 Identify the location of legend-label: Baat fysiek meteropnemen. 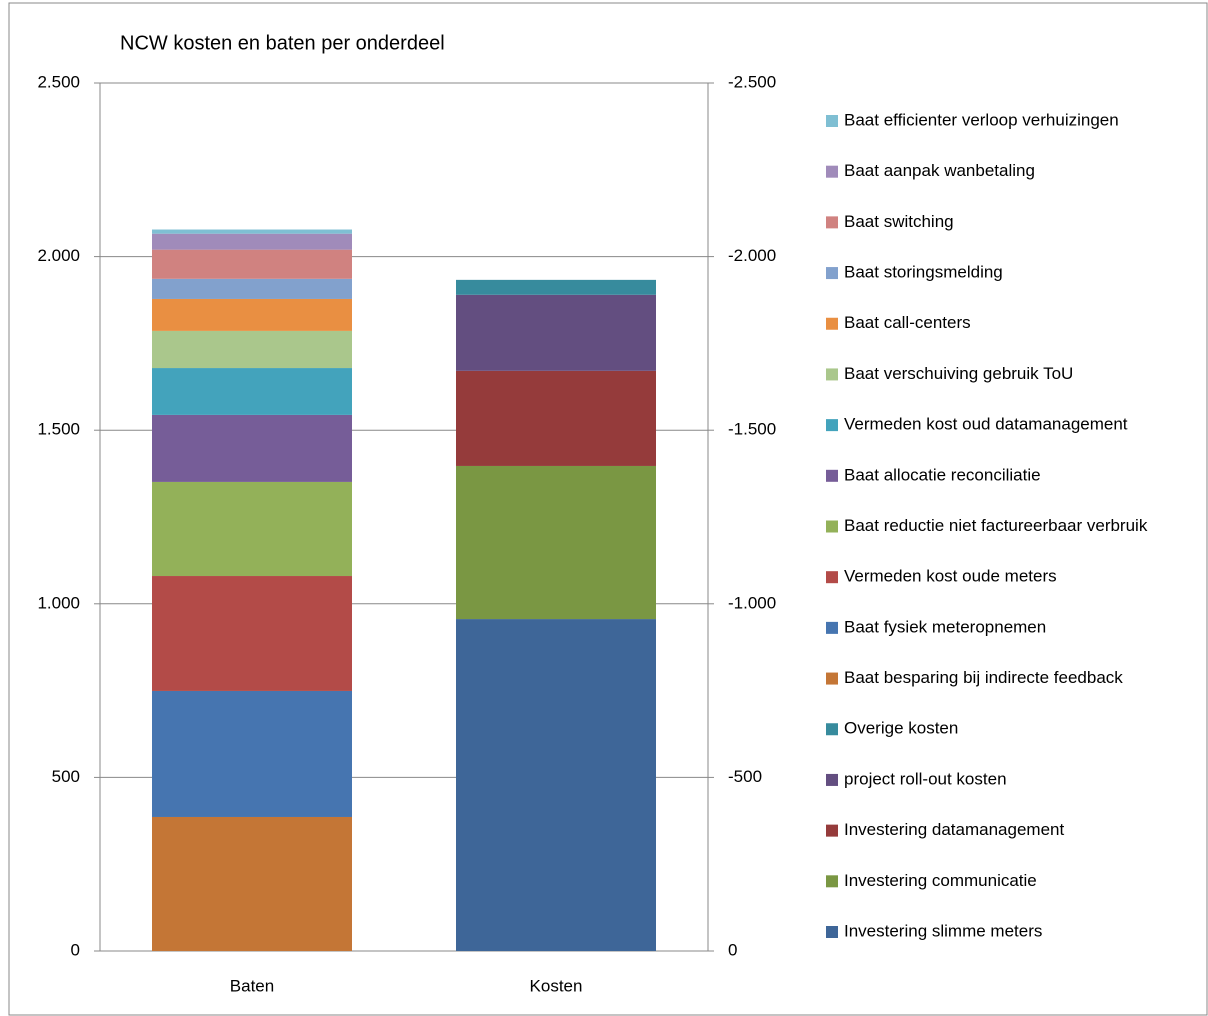
(945, 626).